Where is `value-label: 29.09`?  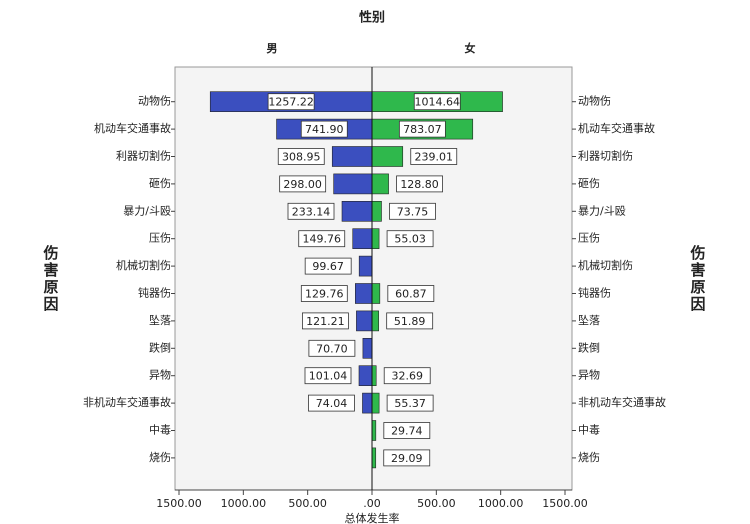 value-label: 29.09 is located at coordinates (407, 458).